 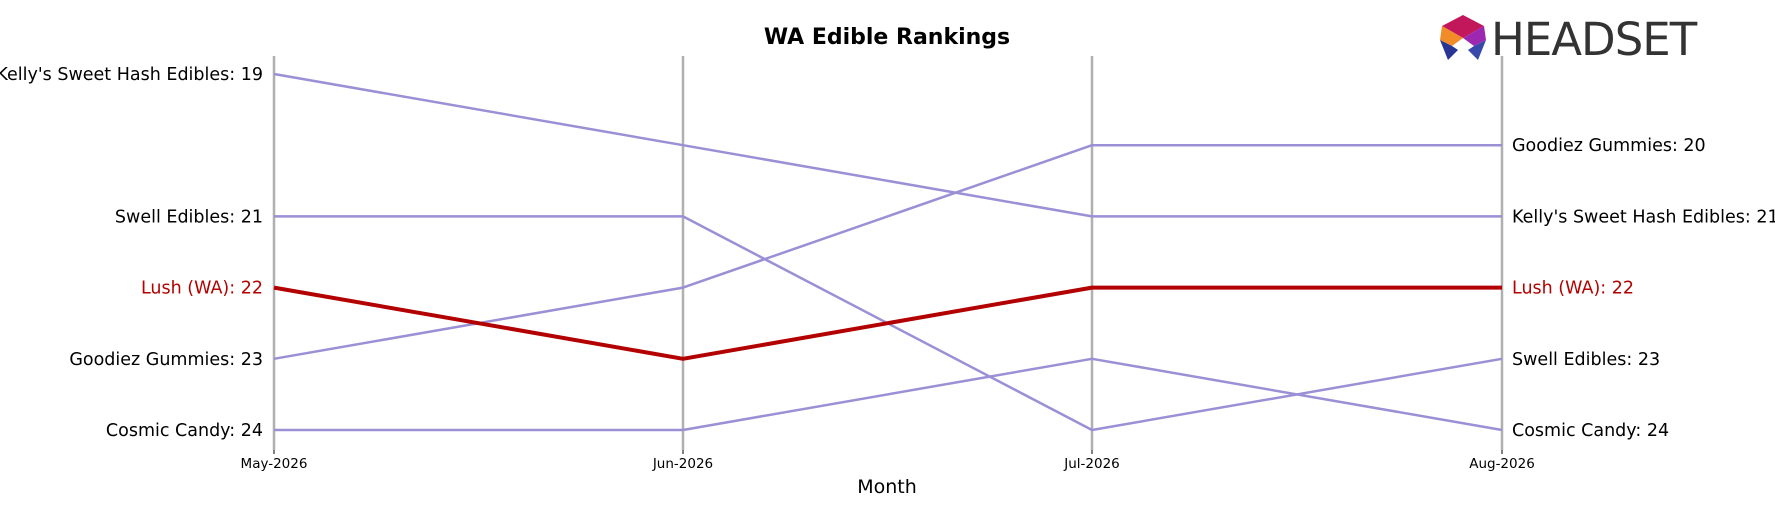 What do you see at coordinates (202, 289) in the screenshot?
I see `left-label-lush-wa: Lush (WA): 22` at bounding box center [202, 289].